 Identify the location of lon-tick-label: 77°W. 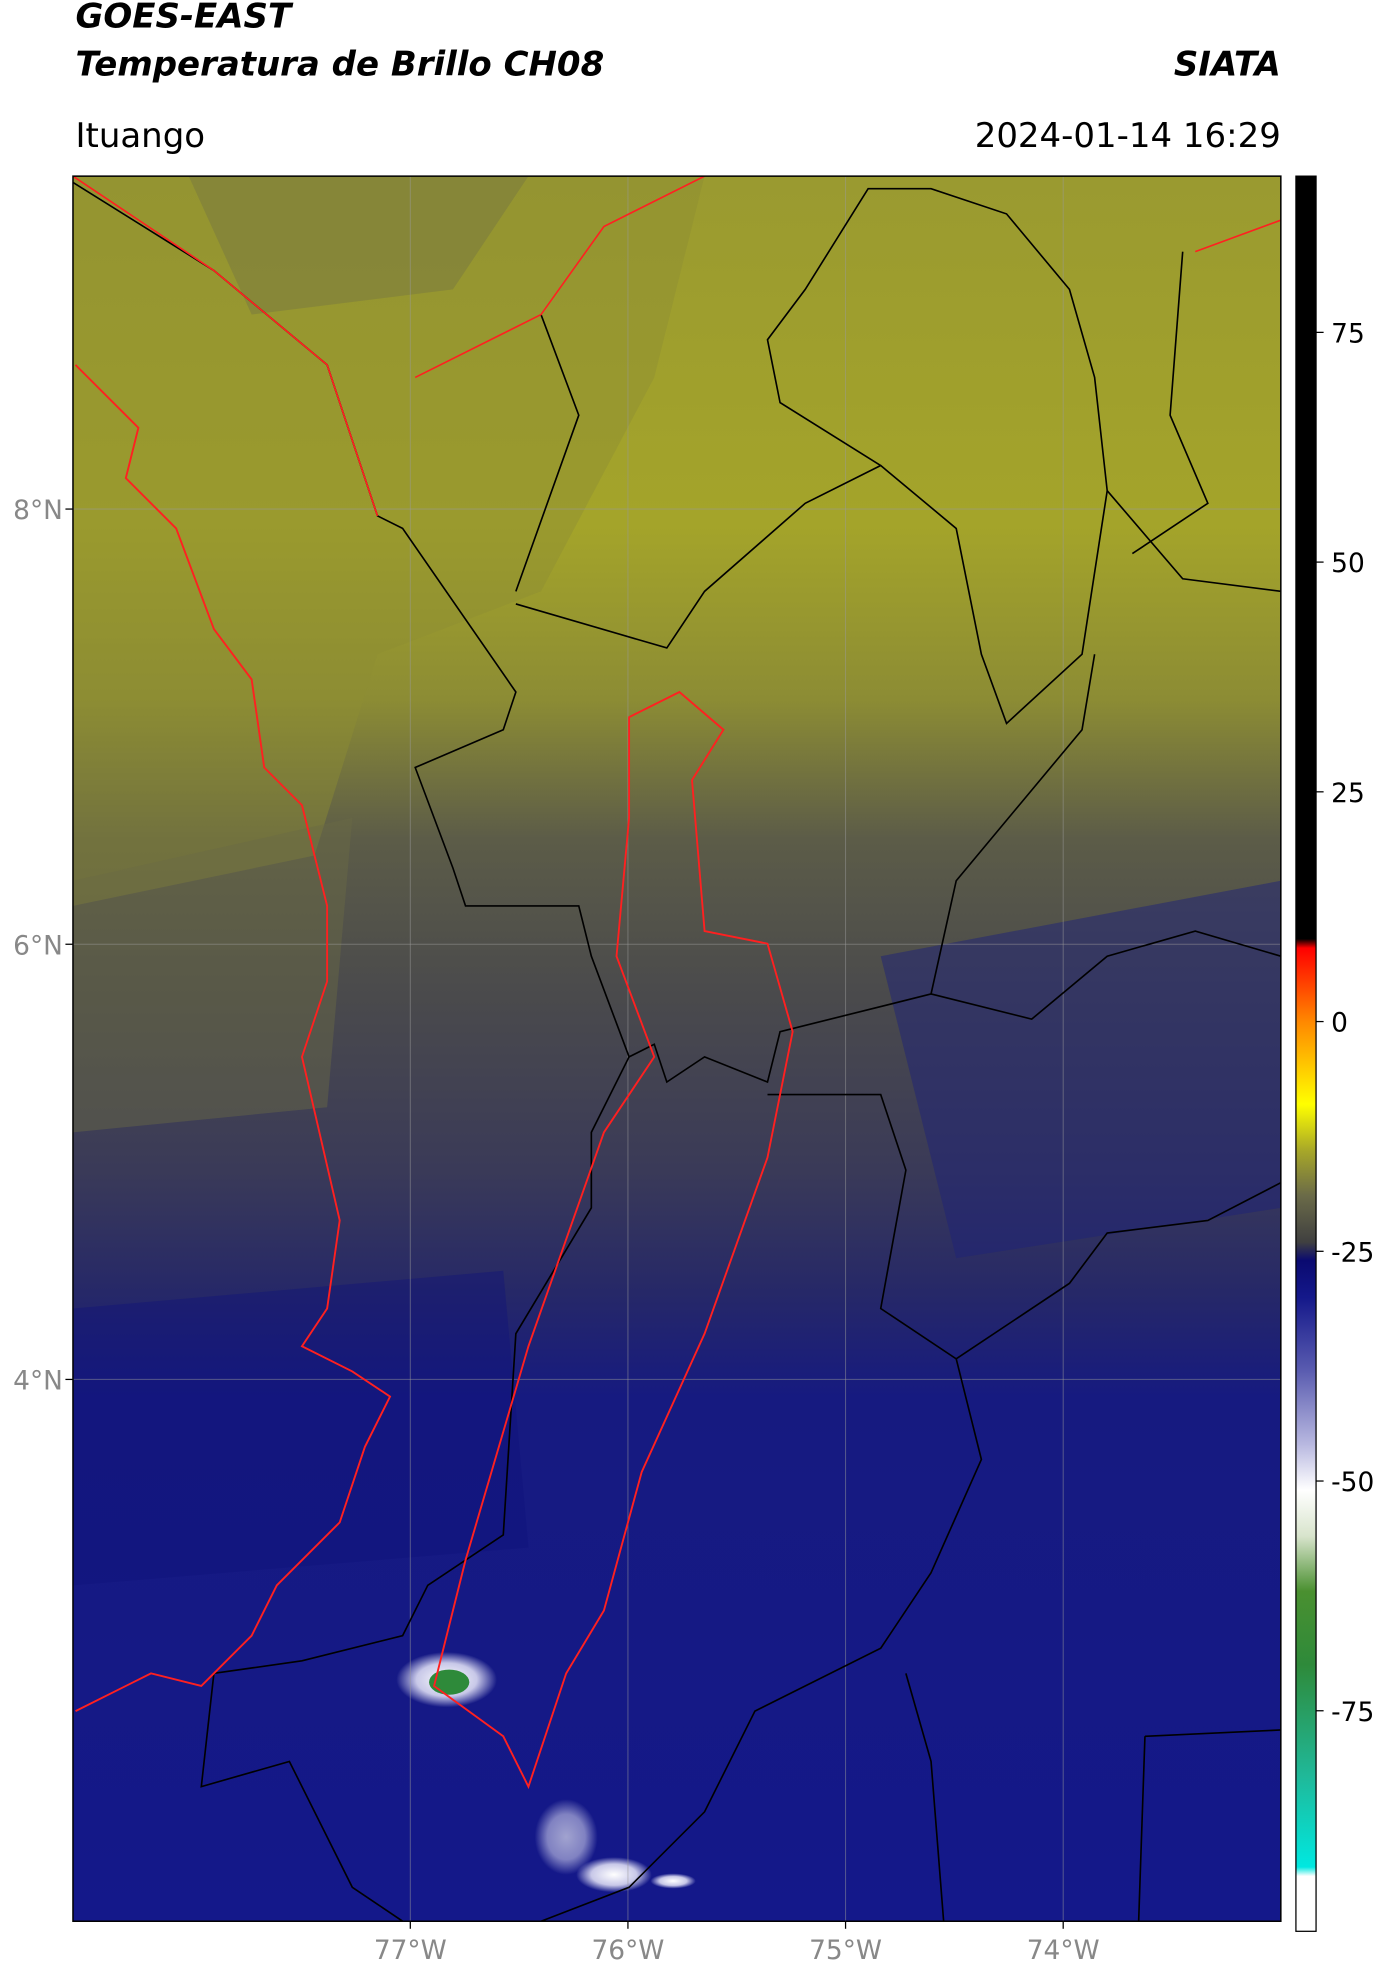
(410, 1950).